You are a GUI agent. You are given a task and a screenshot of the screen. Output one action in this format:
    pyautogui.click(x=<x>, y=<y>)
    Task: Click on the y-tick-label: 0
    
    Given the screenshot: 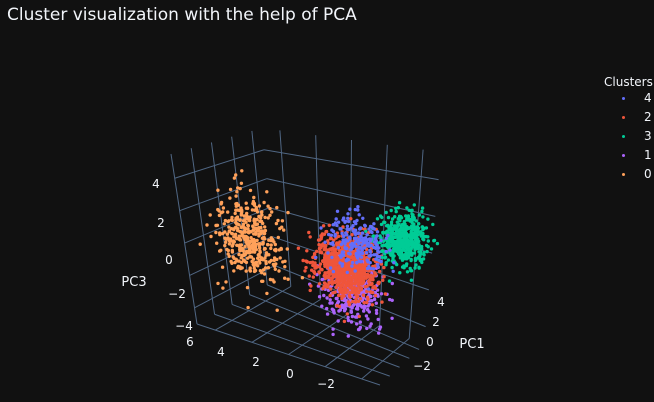 What is the action you would take?
    pyautogui.click(x=290, y=374)
    